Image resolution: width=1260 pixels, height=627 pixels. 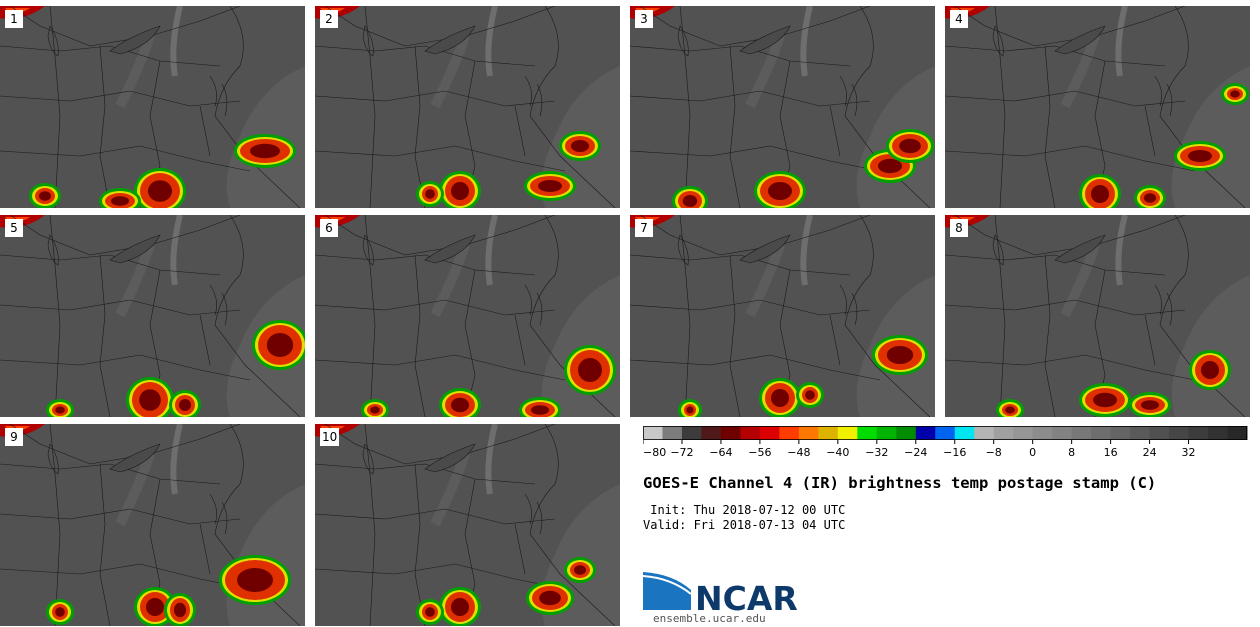 I want to click on init-time: Init: Thu 2018-07-12 00 UTC, so click(x=744, y=510).